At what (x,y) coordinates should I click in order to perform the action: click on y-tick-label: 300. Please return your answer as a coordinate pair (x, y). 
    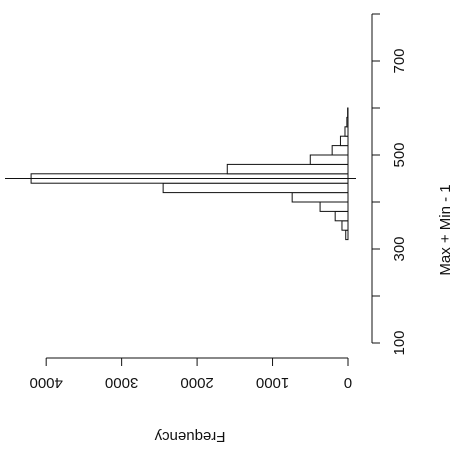
    Looking at the image, I should click on (399, 248).